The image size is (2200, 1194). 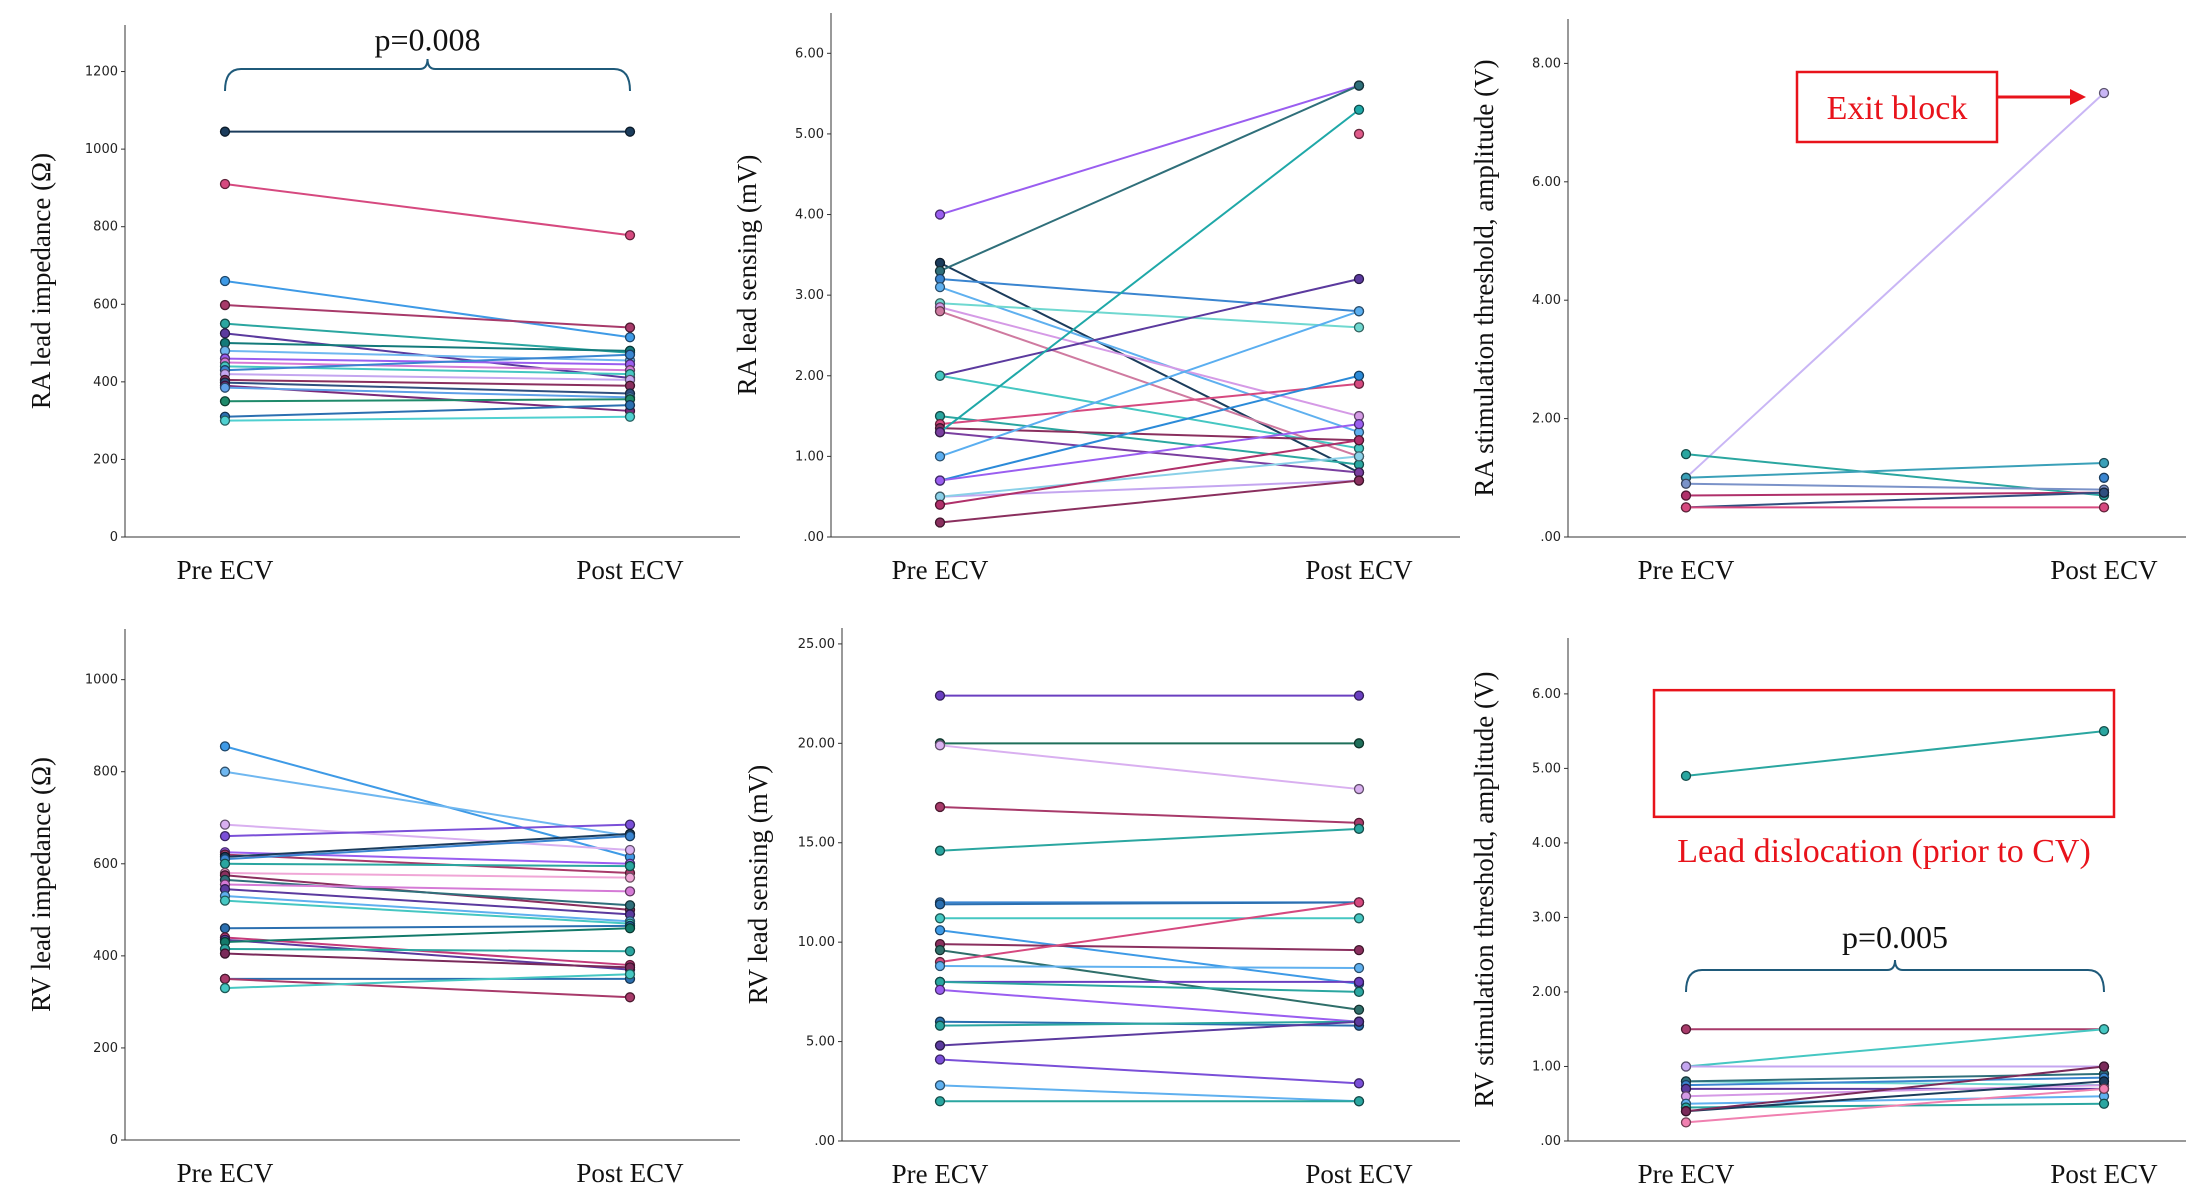 What do you see at coordinates (809, 215) in the screenshot?
I see `y-tick-label: 4.00` at bounding box center [809, 215].